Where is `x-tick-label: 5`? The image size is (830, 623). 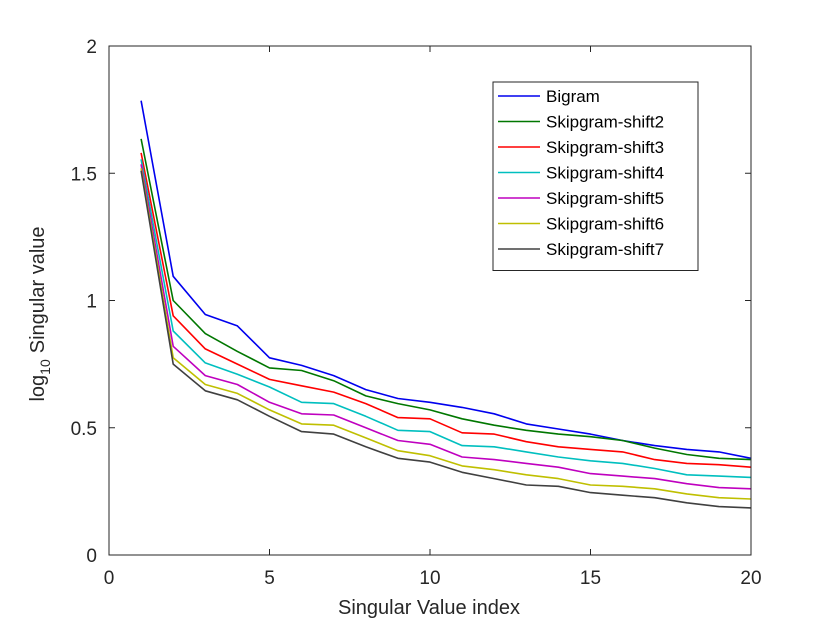 x-tick-label: 5 is located at coordinates (269, 578).